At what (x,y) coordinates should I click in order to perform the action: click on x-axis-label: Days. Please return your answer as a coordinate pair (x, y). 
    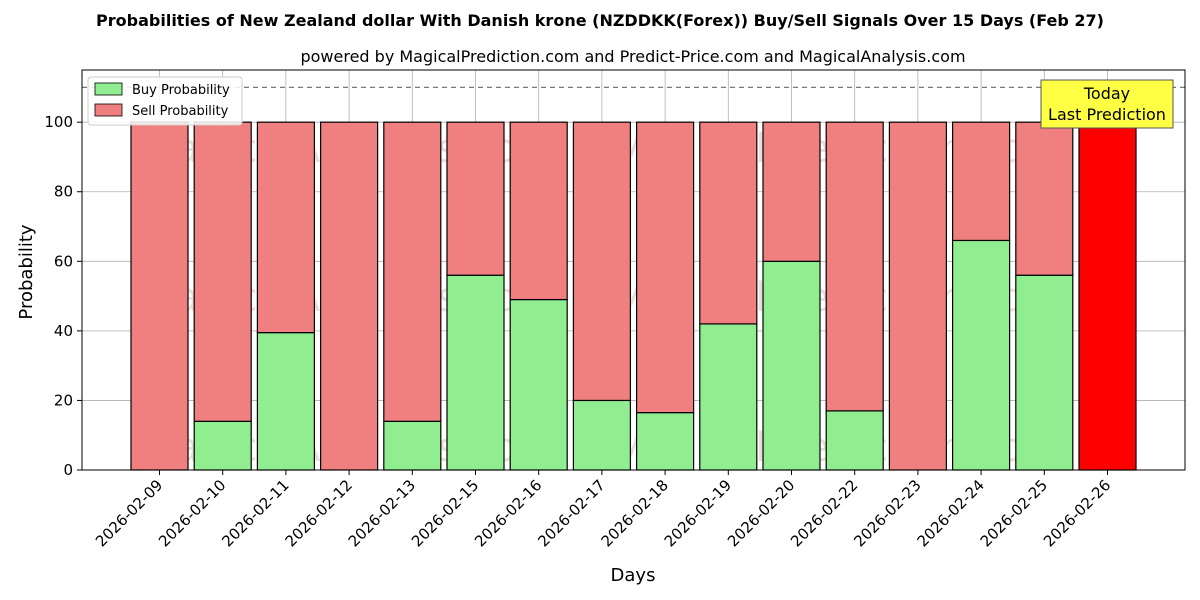
    Looking at the image, I should click on (633, 575).